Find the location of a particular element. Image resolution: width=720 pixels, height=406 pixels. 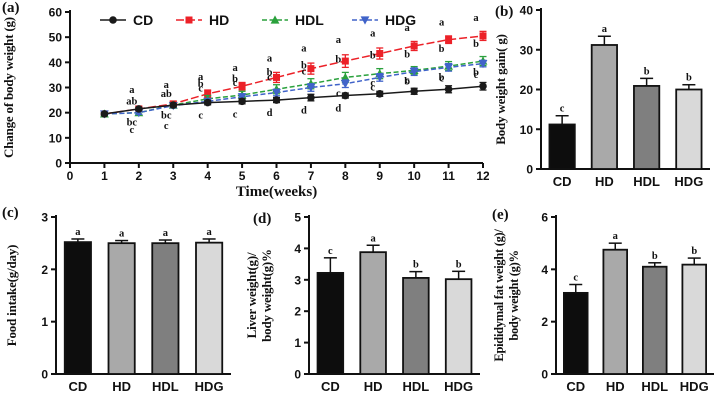

svg-text: 20 is located at coordinates (527, 90).